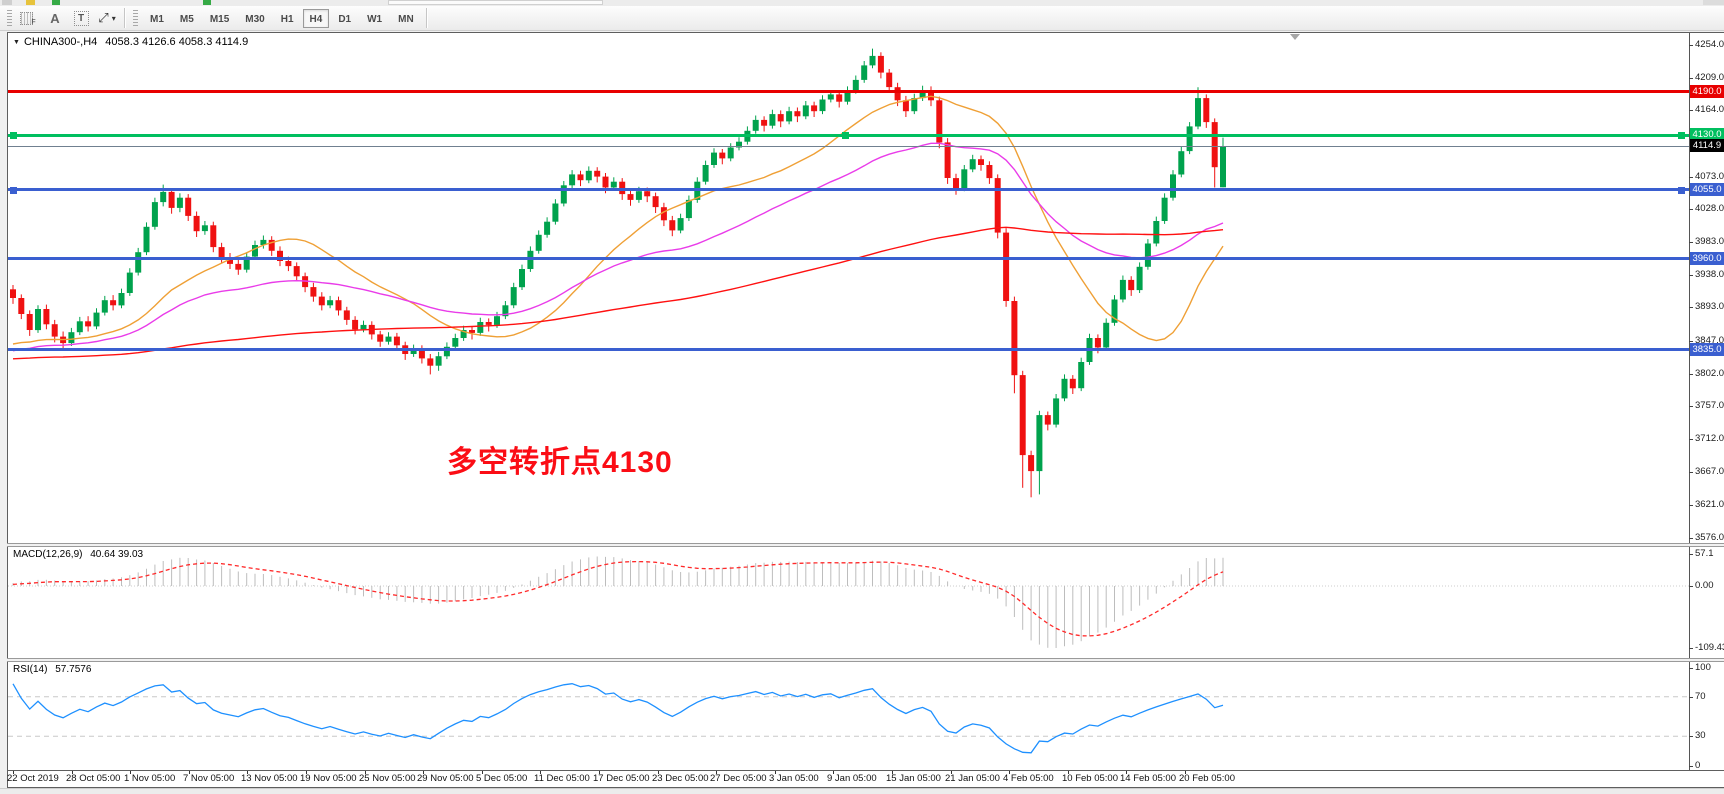  What do you see at coordinates (328, 778) in the screenshot?
I see `time-label: 19 Nov 05:00` at bounding box center [328, 778].